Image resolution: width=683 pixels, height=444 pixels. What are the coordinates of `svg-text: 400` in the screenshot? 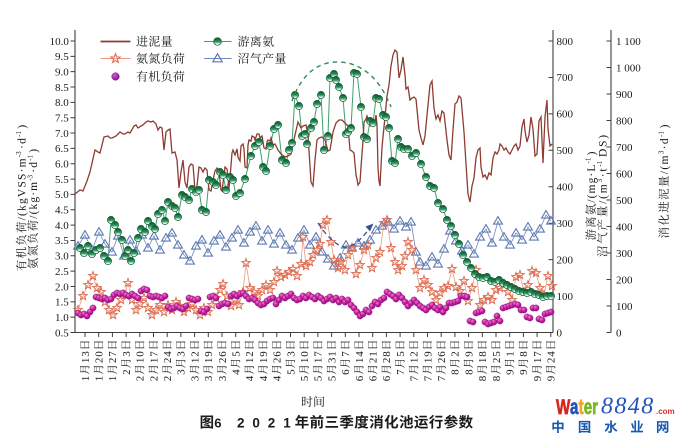 It's located at (565, 188).